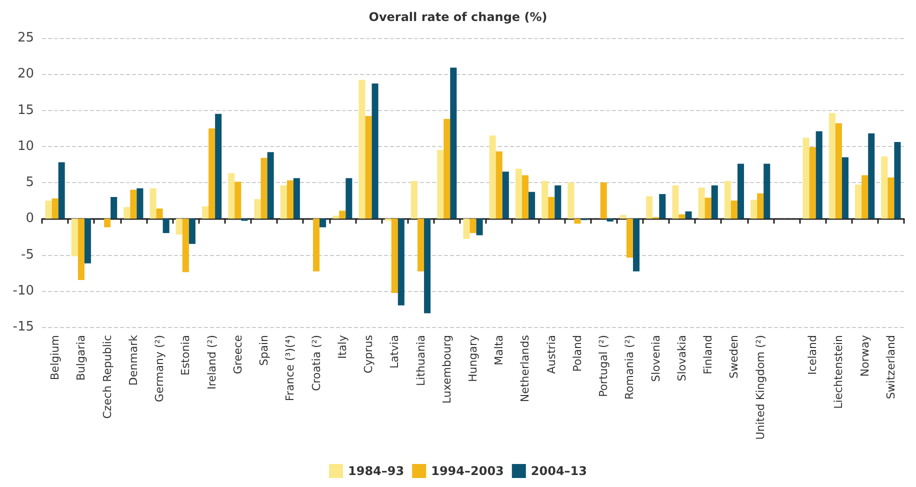 The image size is (916, 487). Describe the element at coordinates (447, 369) in the screenshot. I see `x-tick-label: Luxembourg` at that location.